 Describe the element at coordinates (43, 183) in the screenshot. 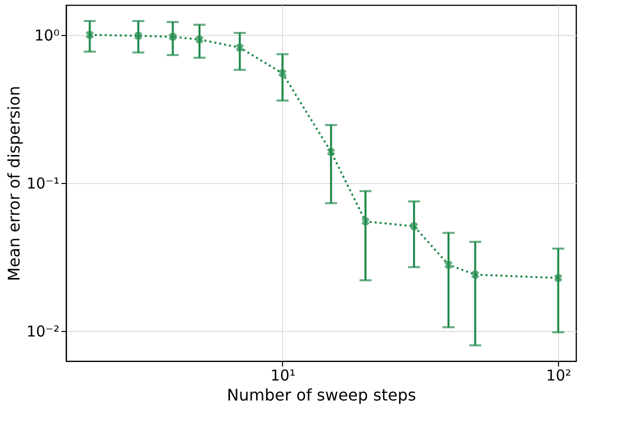

I see `y-tick-label: 10⁻¹` at that location.